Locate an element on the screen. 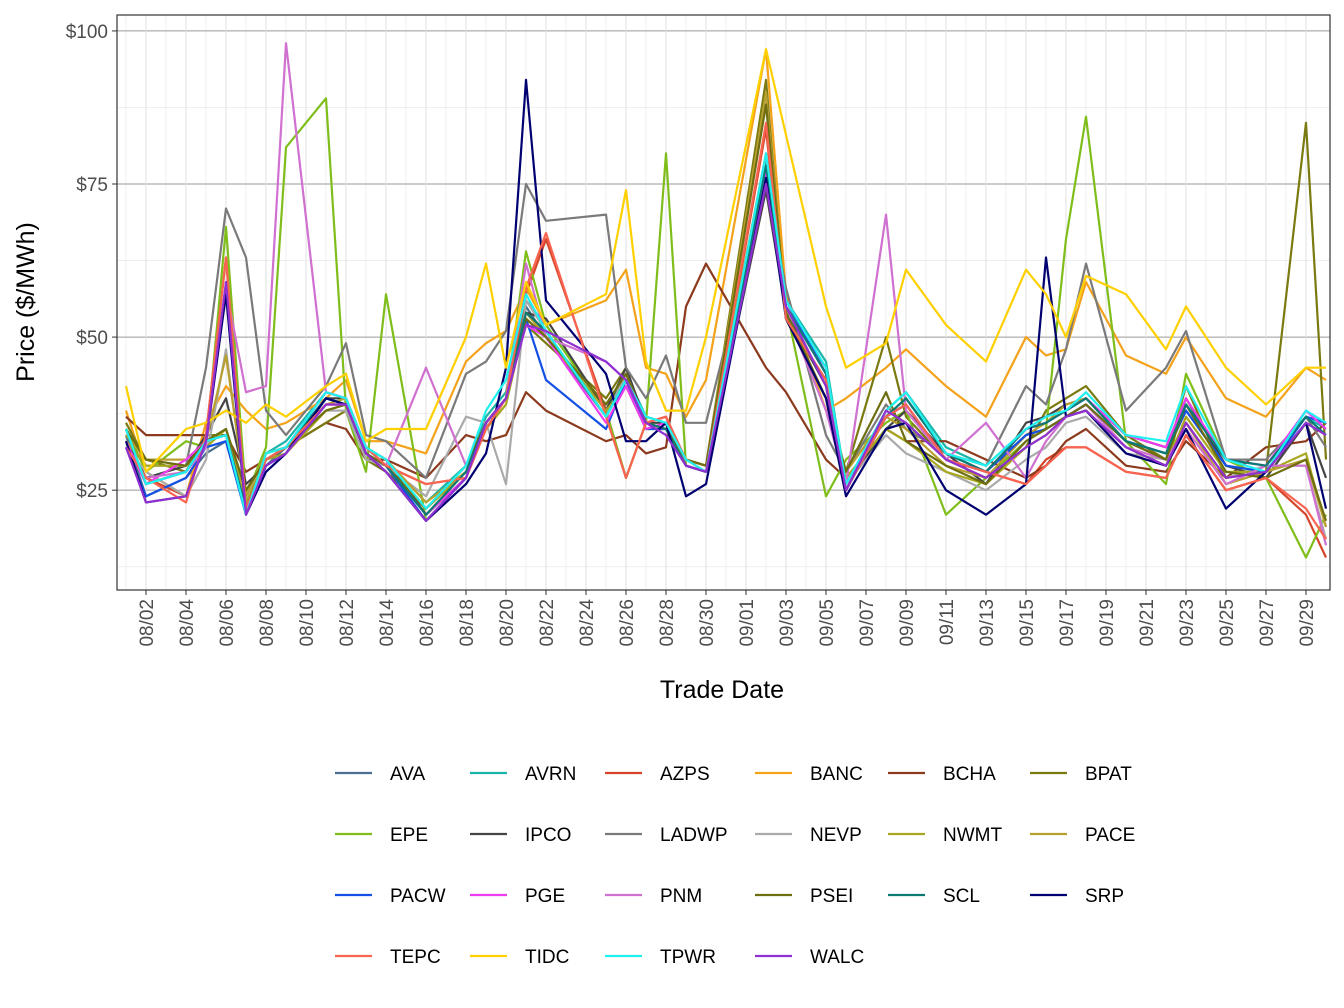  legend-label: TIDC is located at coordinates (547, 957).